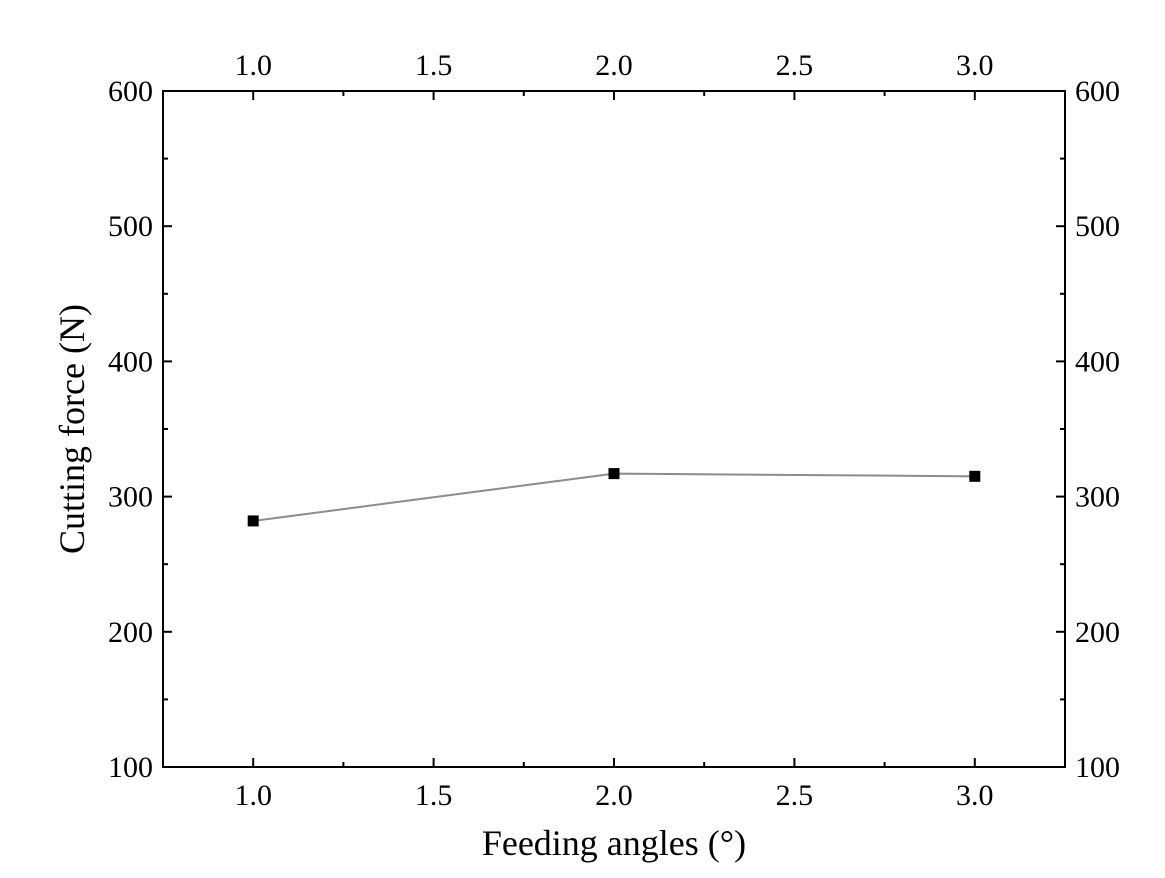 The width and height of the screenshot is (1165, 878). What do you see at coordinates (795, 795) in the screenshot?
I see `x-tick-label-bottom: 2.5` at bounding box center [795, 795].